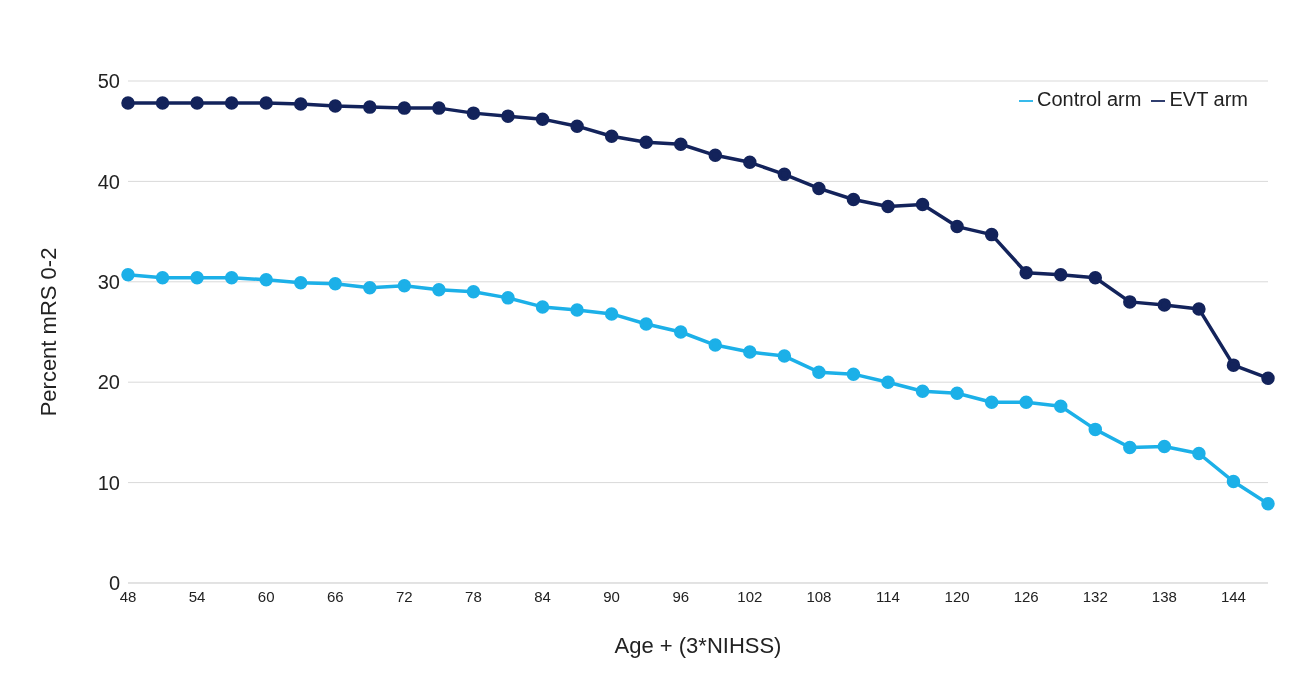  What do you see at coordinates (108, 281) in the screenshot?
I see `y-tick-label: 30` at bounding box center [108, 281].